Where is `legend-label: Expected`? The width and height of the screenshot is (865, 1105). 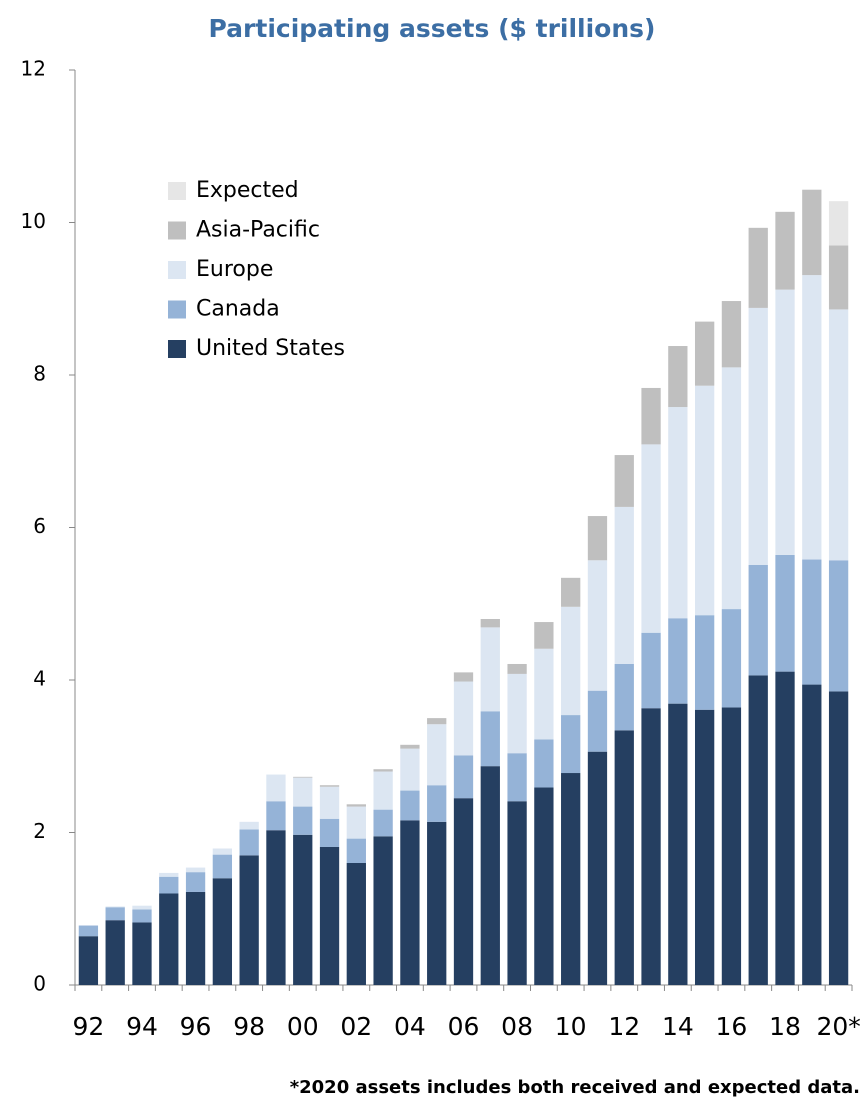
legend-label: Expected is located at coordinates (247, 190).